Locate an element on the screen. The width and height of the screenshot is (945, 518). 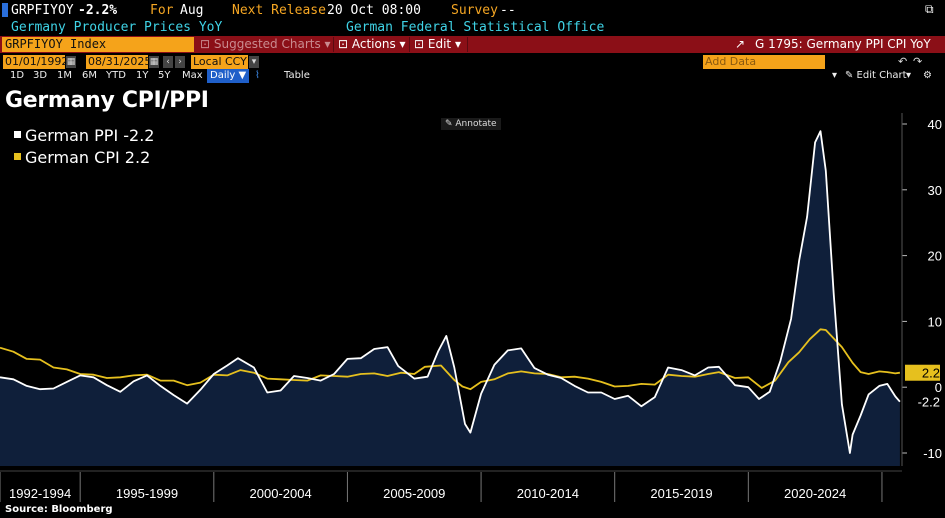
period-1y: 1Y is located at coordinates (142, 75).